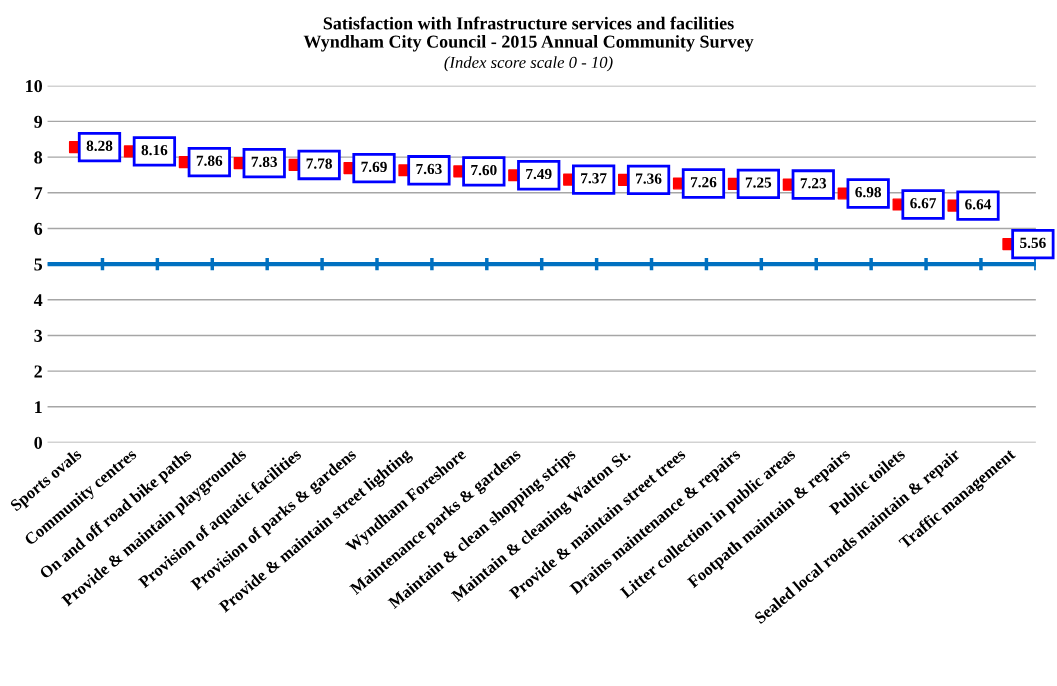 The width and height of the screenshot is (1057, 686). What do you see at coordinates (978, 204) in the screenshot?
I see `data-label: 6.64` at bounding box center [978, 204].